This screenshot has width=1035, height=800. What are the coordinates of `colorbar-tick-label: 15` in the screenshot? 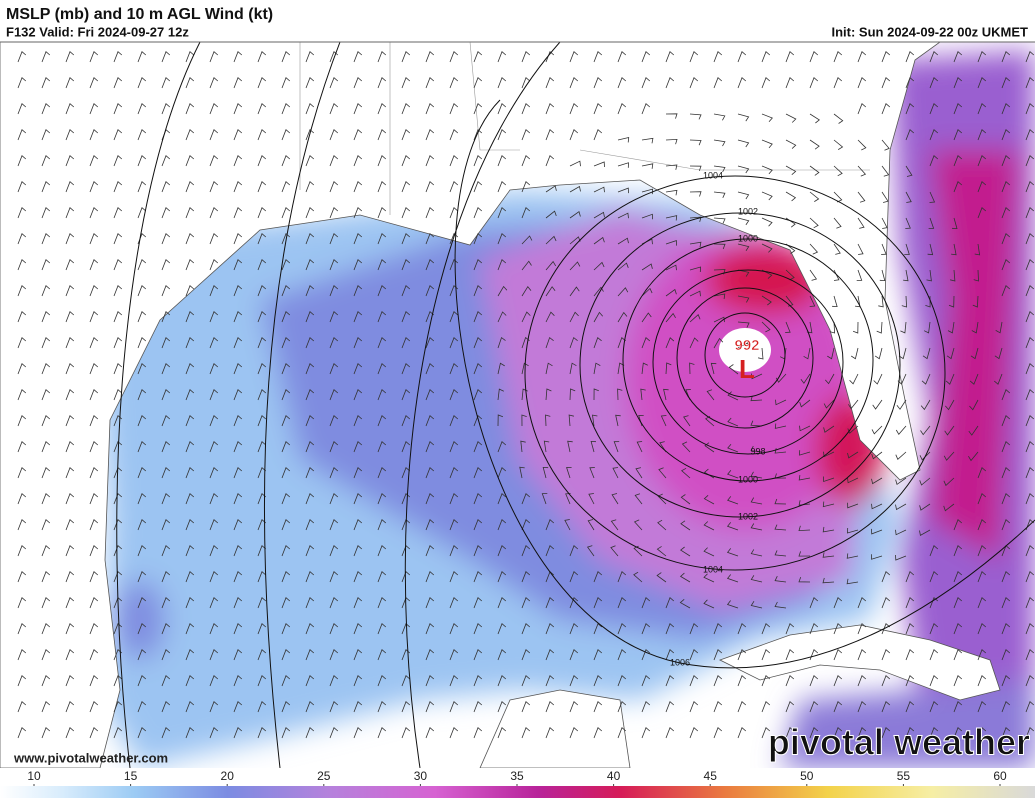 It's located at (131, 776).